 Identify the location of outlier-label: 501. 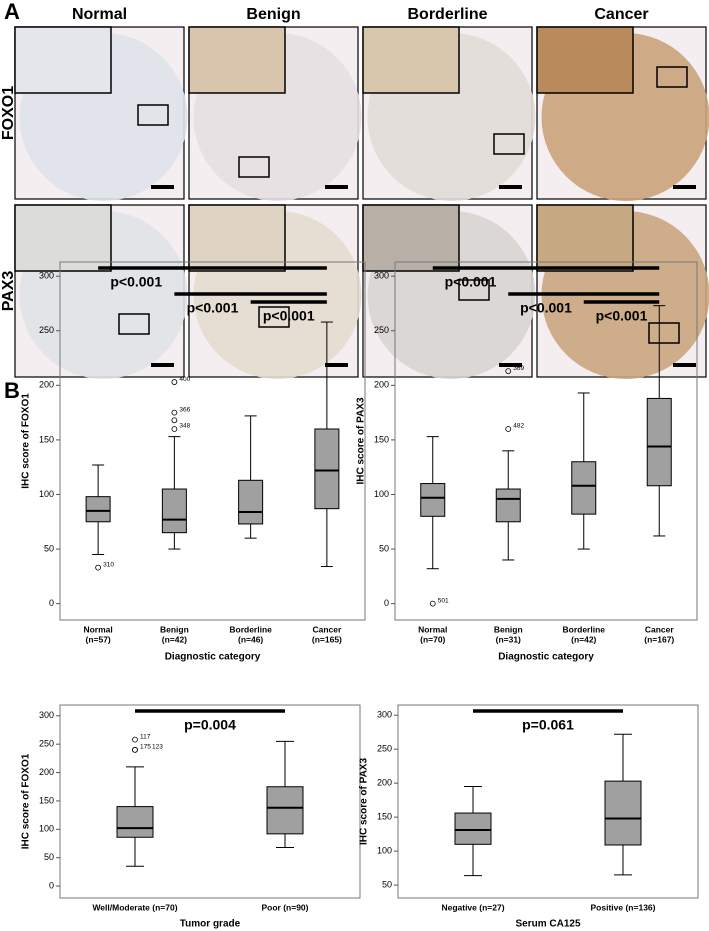
(443, 600).